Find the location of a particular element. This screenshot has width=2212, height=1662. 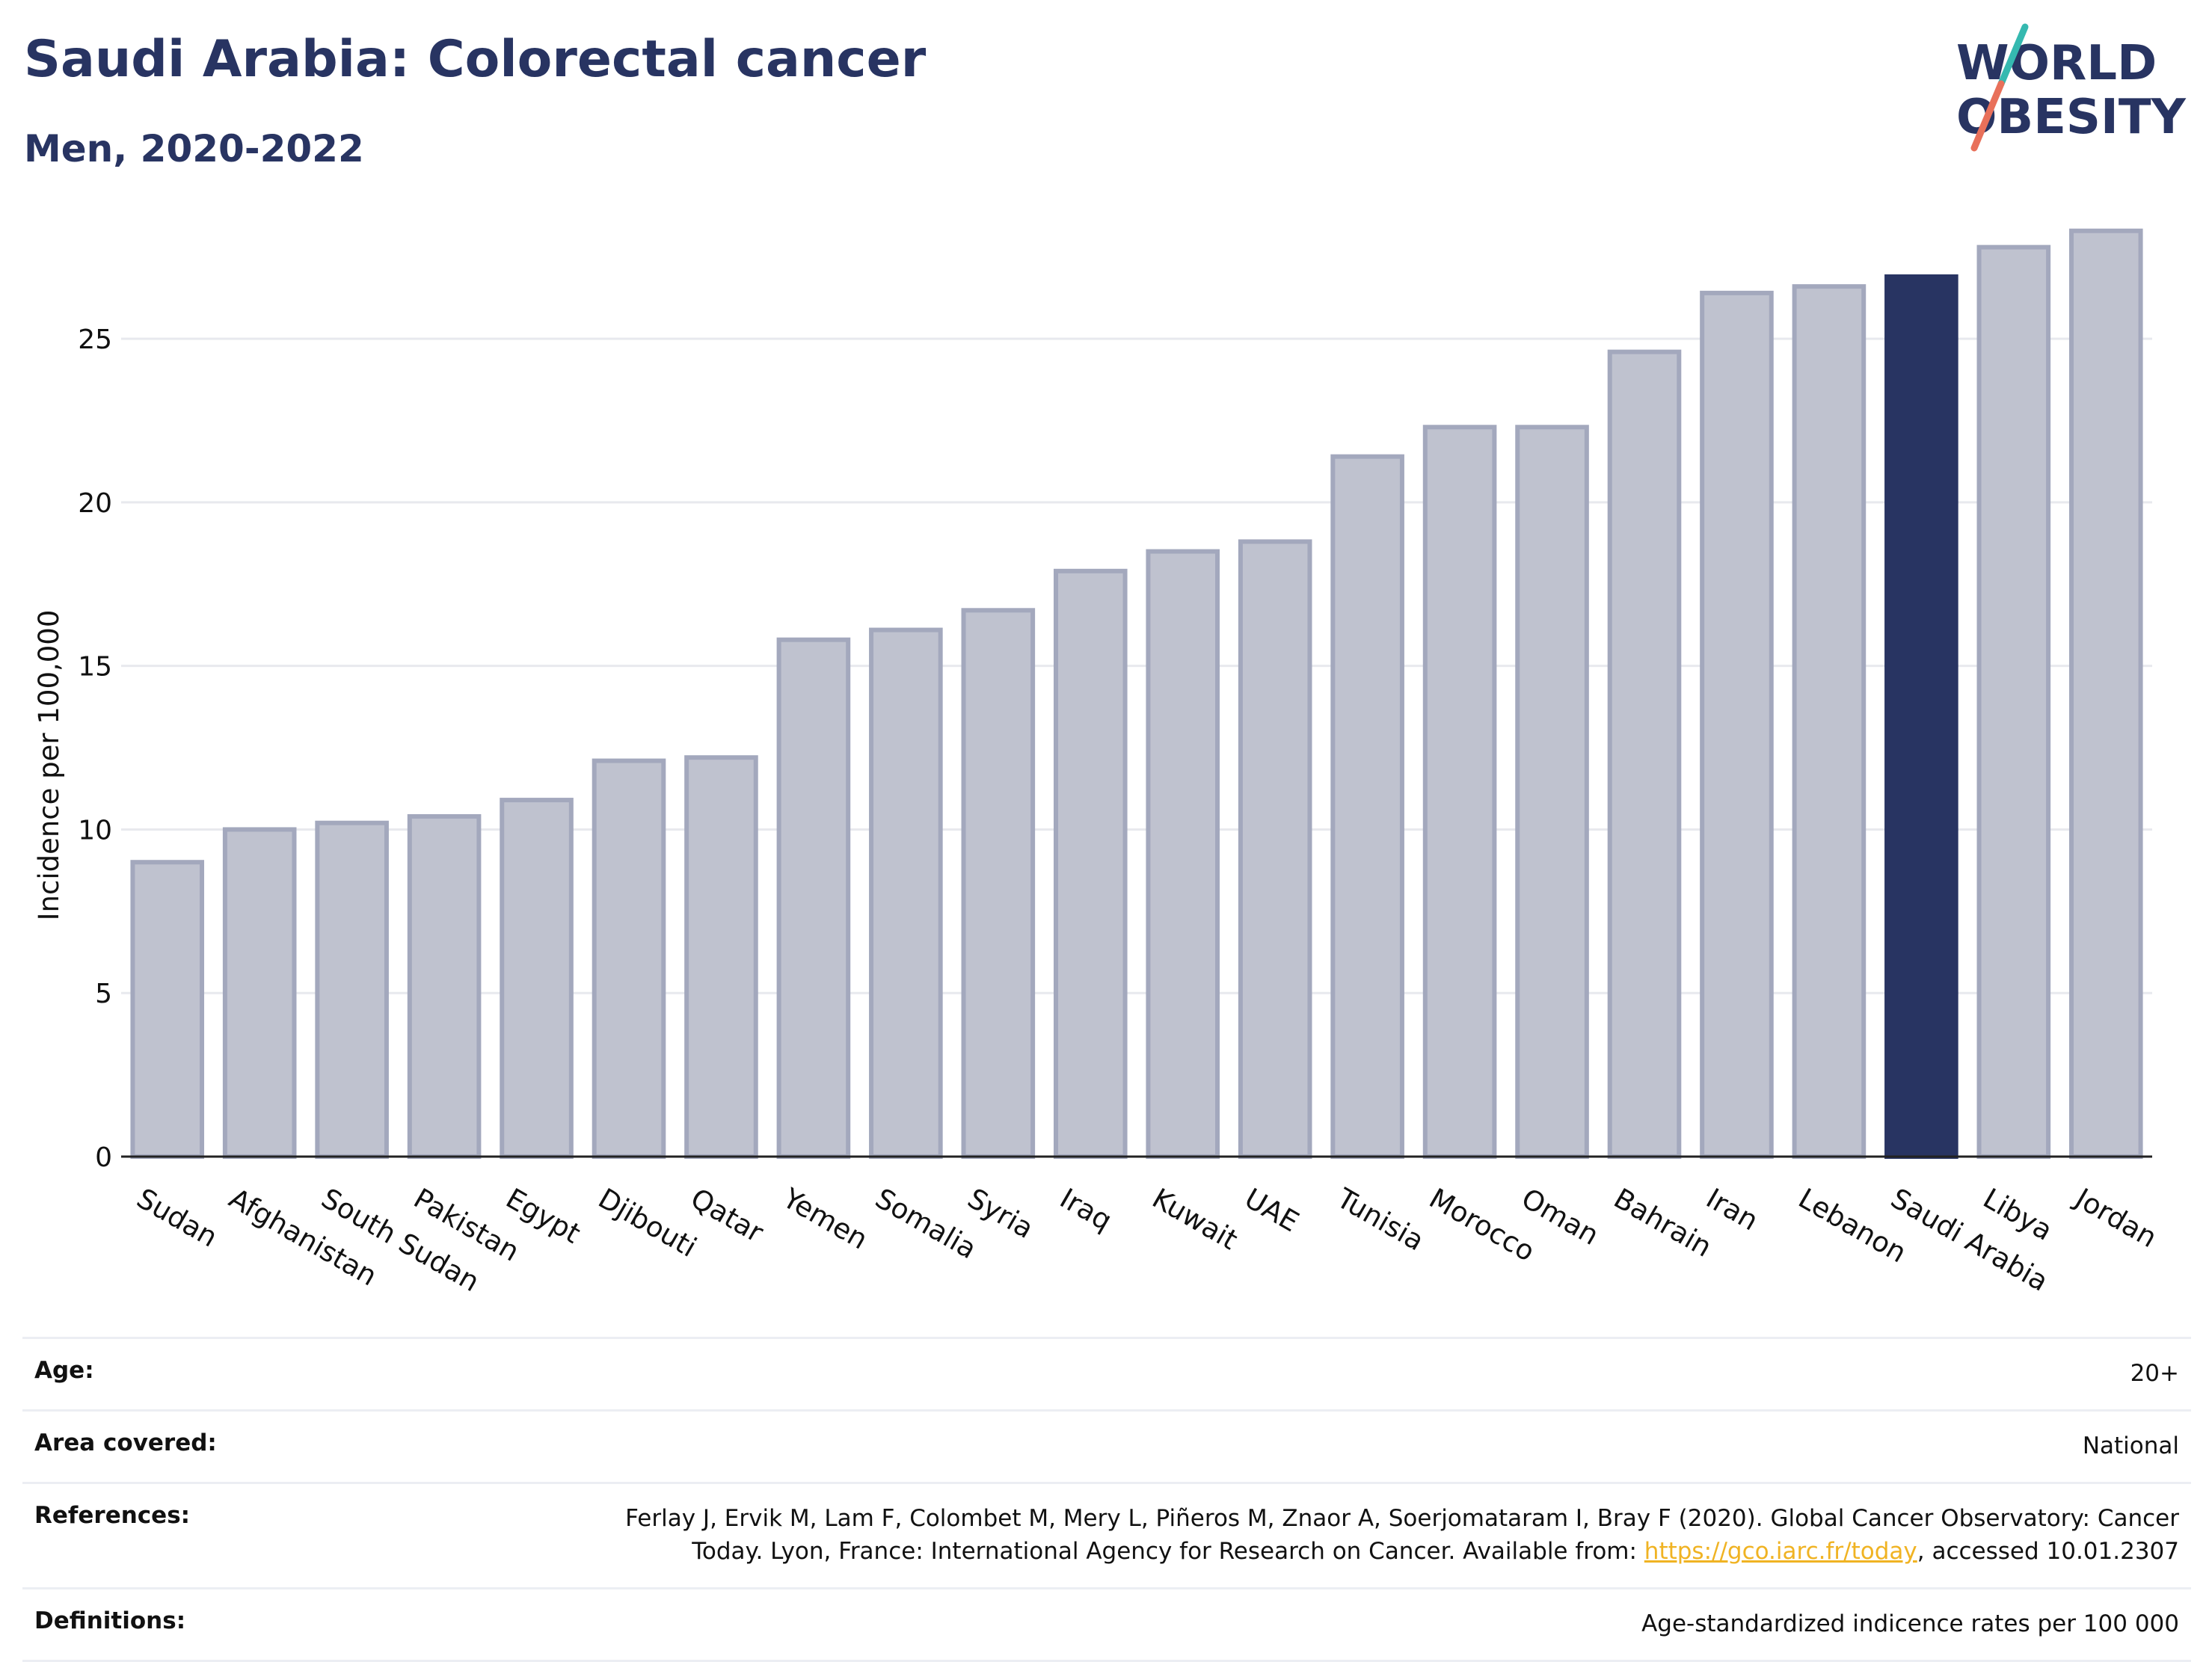

bar-egypt is located at coordinates (537, 978).